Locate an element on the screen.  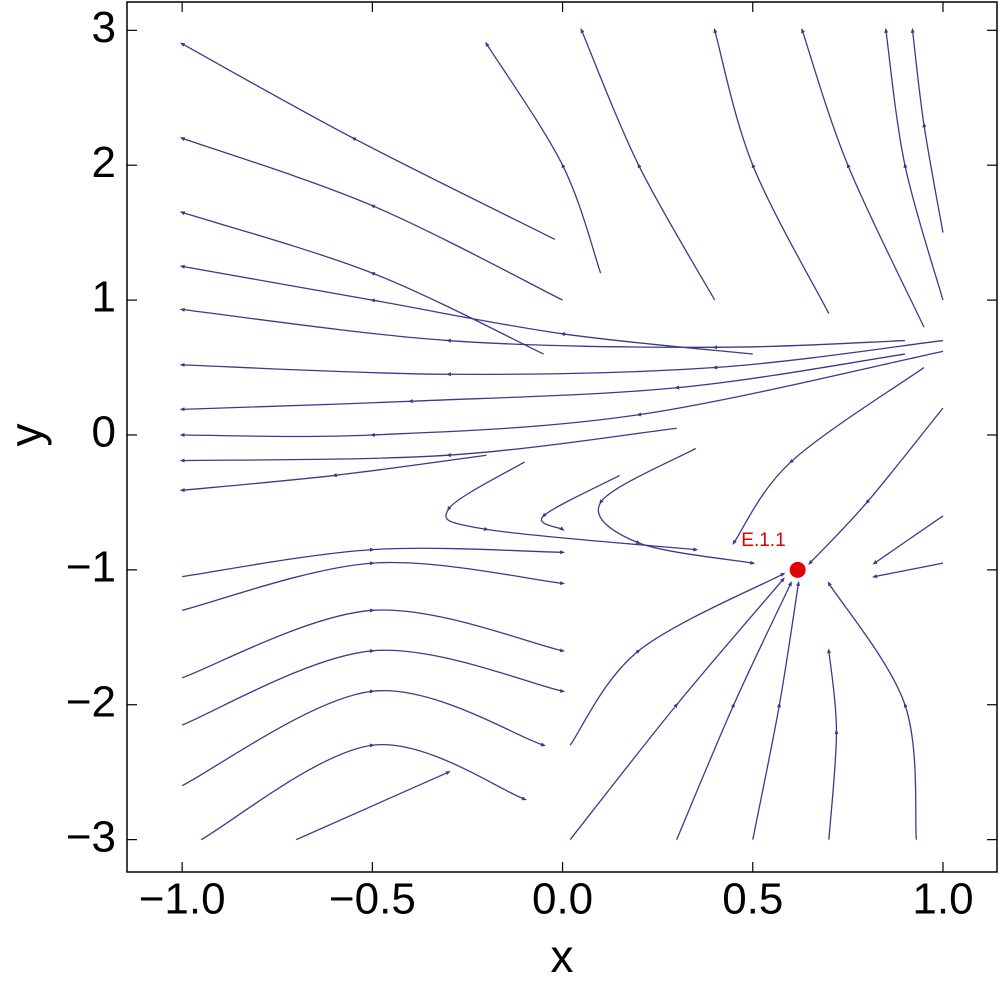
y-tick-label: −2 is located at coordinates (91, 701).